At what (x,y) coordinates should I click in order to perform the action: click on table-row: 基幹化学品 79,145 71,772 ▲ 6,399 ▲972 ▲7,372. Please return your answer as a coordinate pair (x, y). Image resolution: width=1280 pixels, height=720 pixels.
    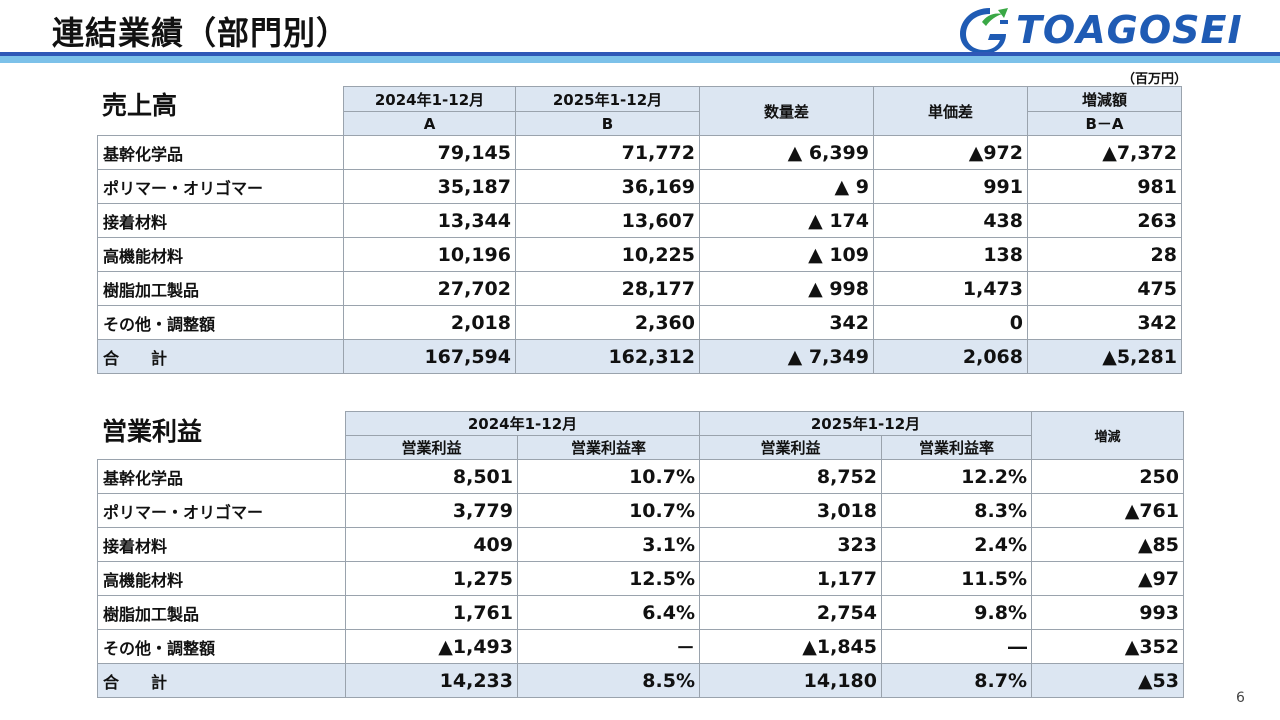
    Looking at the image, I should click on (639, 152).